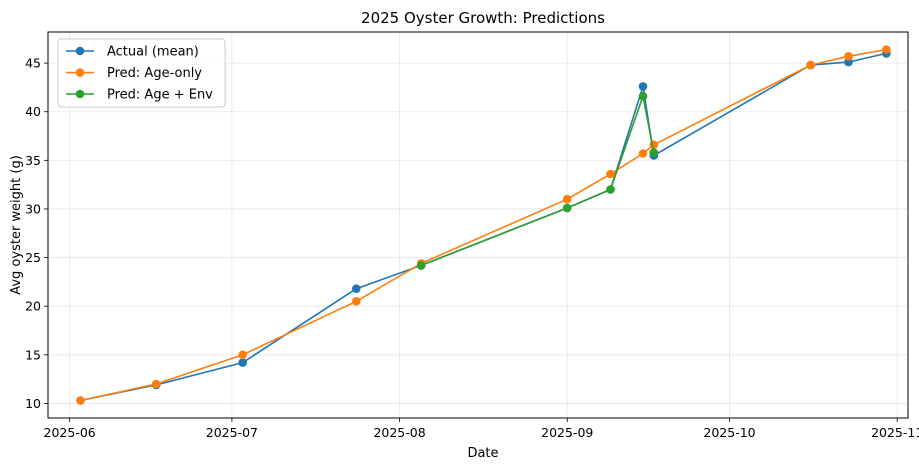  I want to click on legend-item: Pred: Age + Env, so click(139, 95).